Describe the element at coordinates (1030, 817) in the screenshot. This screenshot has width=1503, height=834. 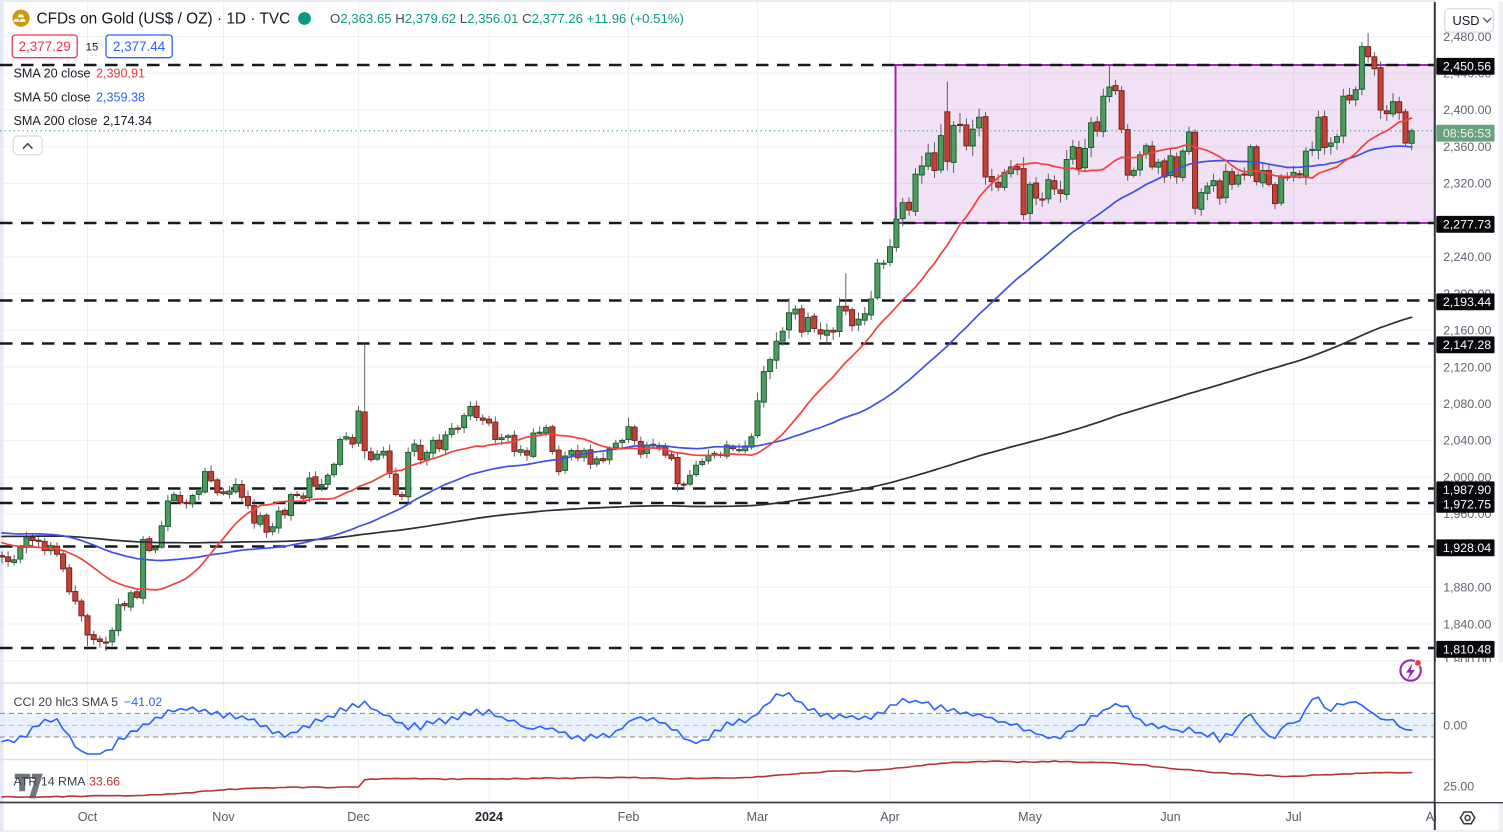
I see `svg-text: May` at that location.